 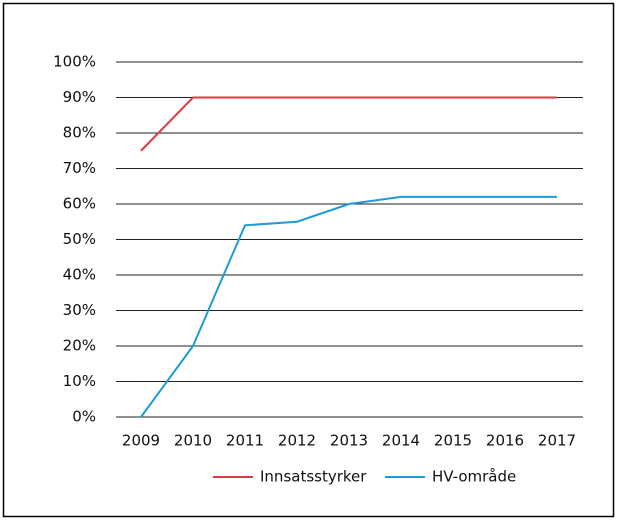 I want to click on y-tick-label: 90%, so click(x=79, y=97).